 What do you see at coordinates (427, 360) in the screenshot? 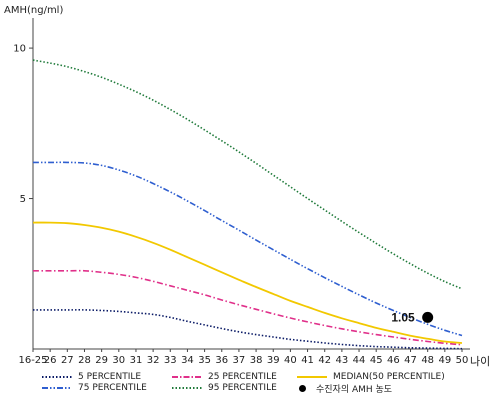
I see `x-tick-label: 48` at bounding box center [427, 360].